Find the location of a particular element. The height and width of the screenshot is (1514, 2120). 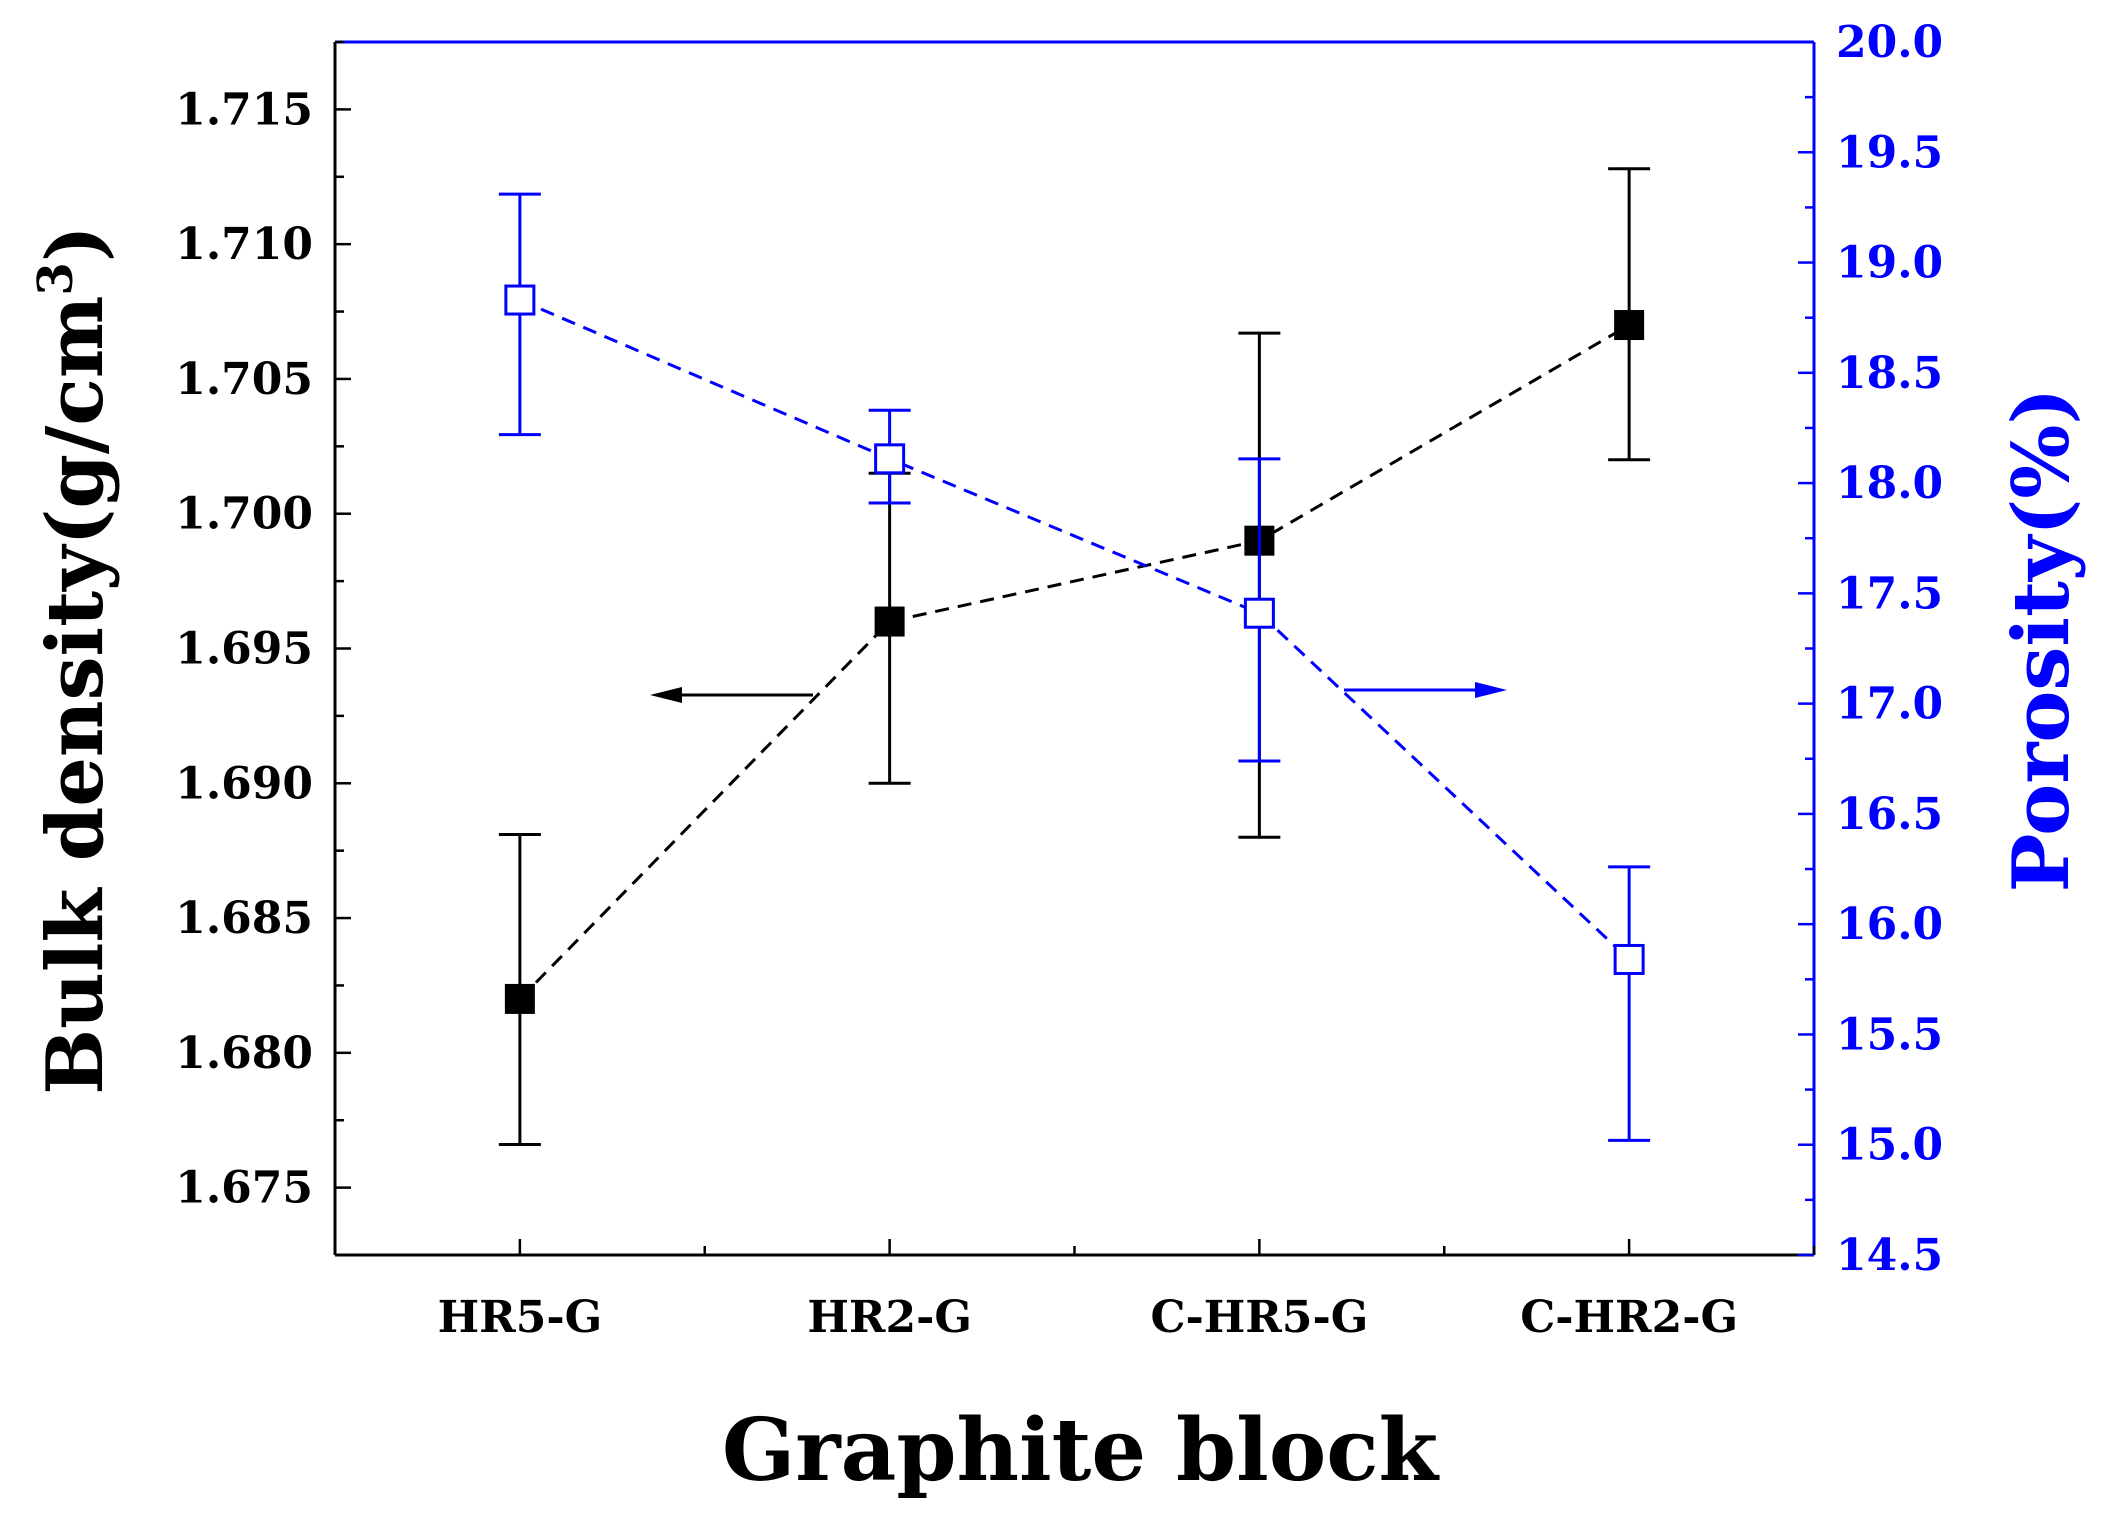

y-right-tick-label: 19.5 is located at coordinates (1889, 152).